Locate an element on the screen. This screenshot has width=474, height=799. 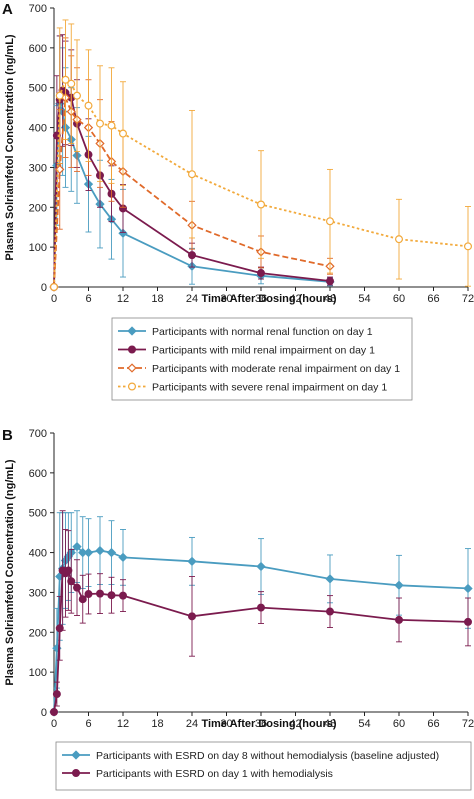
series-line is located at coordinates (192, 192).